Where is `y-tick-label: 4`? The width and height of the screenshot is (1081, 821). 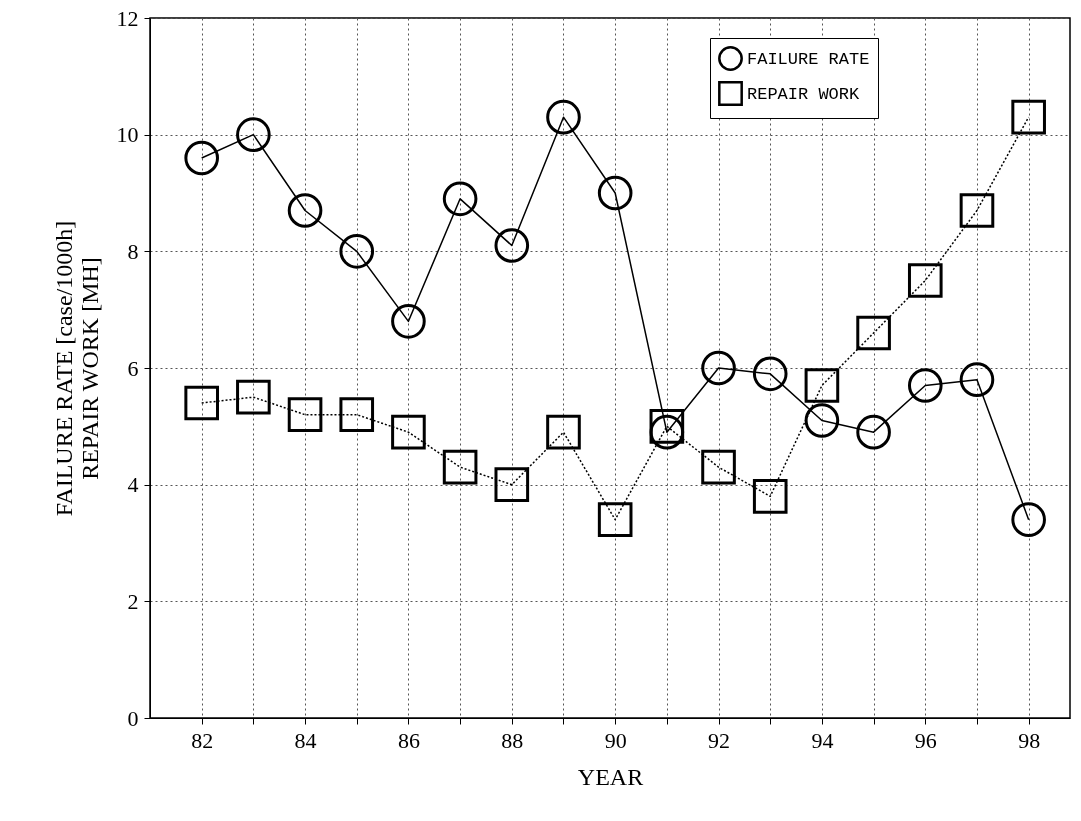
y-tick-label: 4 is located at coordinates (133, 485).